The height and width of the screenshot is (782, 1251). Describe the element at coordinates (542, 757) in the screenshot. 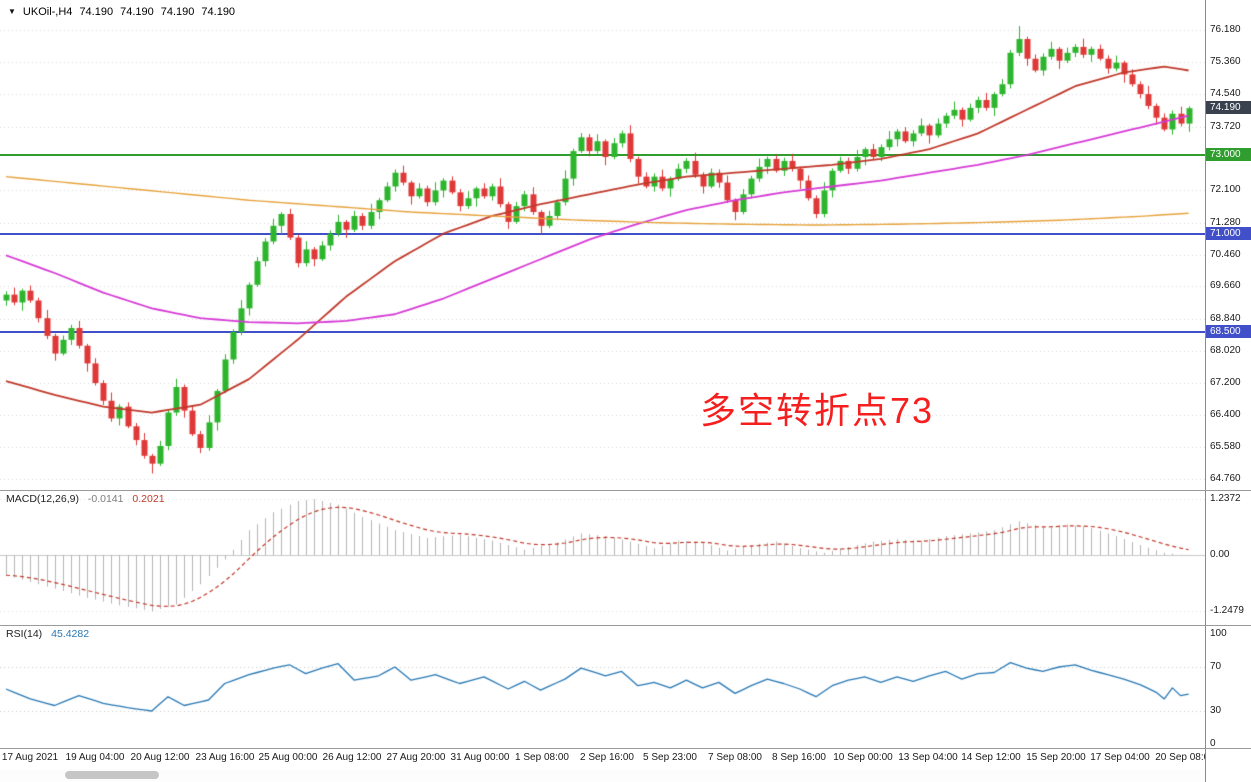

I see `time-axis-tick: 1 Sep 08:00` at that location.